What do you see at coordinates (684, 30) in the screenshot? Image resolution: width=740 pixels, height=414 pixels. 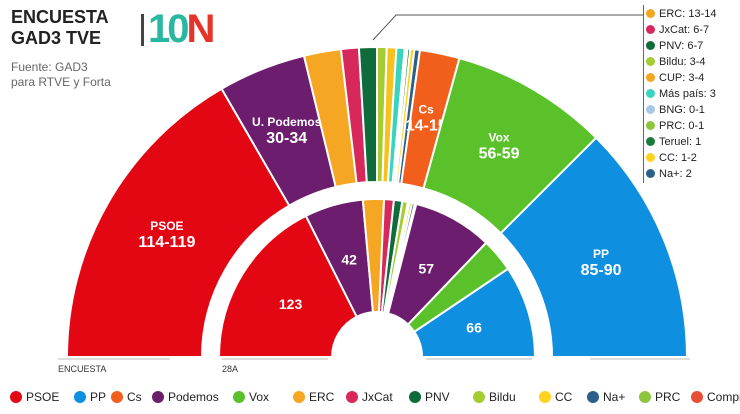 I see `minor-legend-label: JxCat: 6-7` at bounding box center [684, 30].